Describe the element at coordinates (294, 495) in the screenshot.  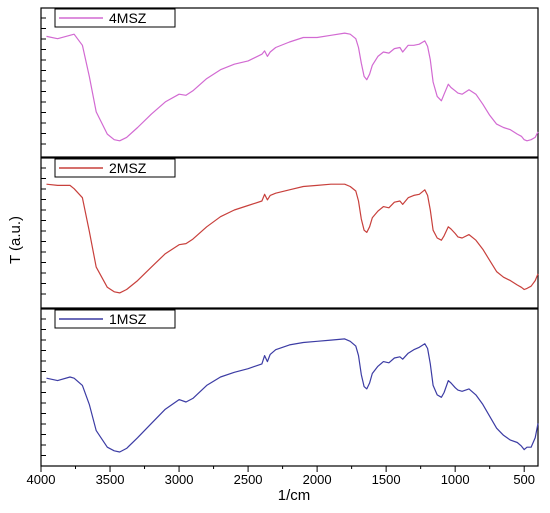
I see `x-axis-label: 1/cm` at that location.